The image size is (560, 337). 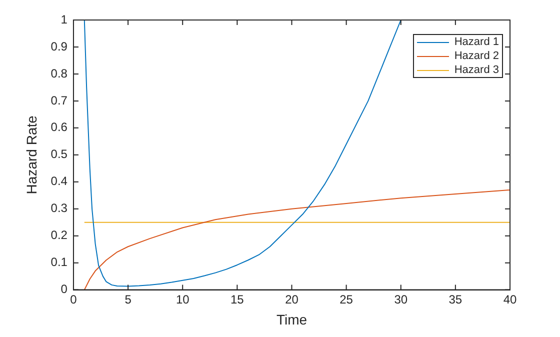 What do you see at coordinates (59, 208) in the screenshot?
I see `y-tick-label: 0.3` at bounding box center [59, 208].